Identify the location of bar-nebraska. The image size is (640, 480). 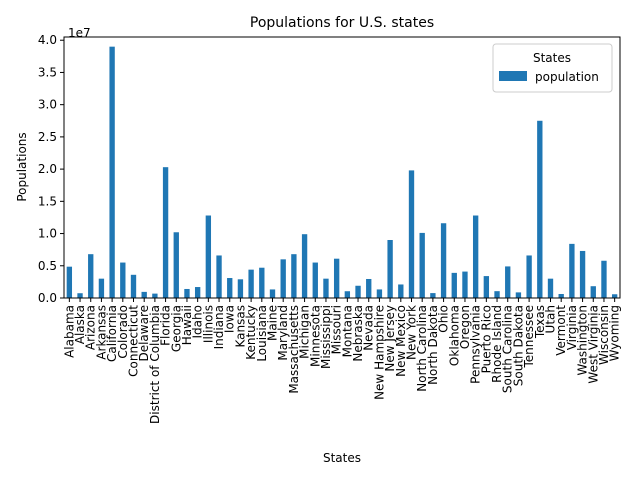
(358, 291).